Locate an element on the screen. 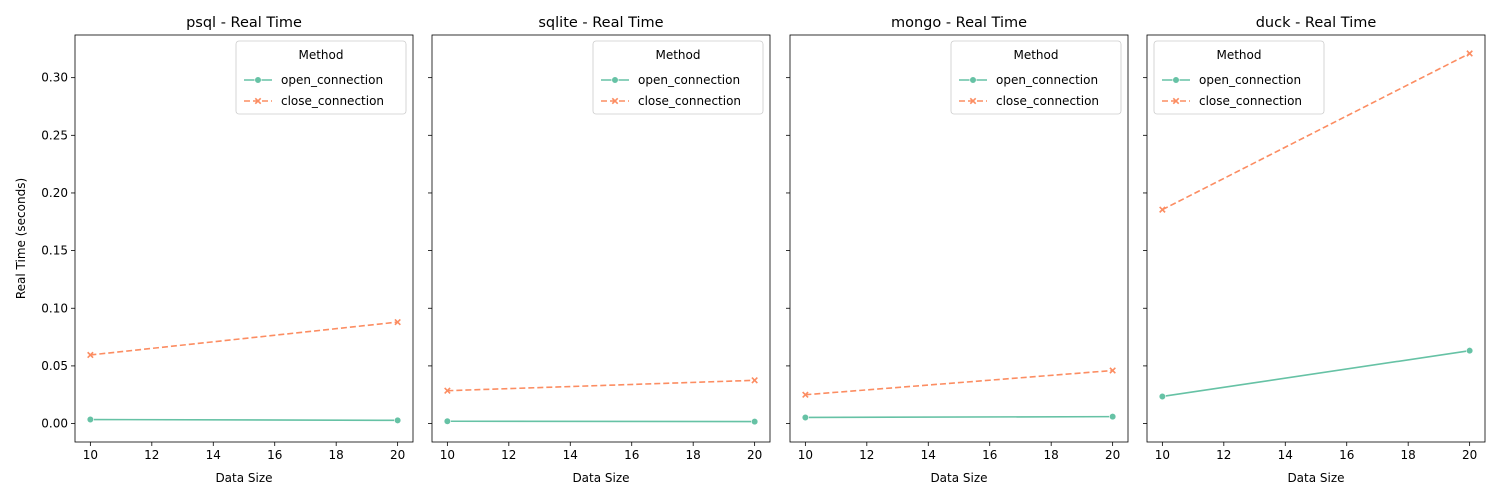 The image size is (1500, 500). y-tick-label: 0.25 is located at coordinates (54, 135).